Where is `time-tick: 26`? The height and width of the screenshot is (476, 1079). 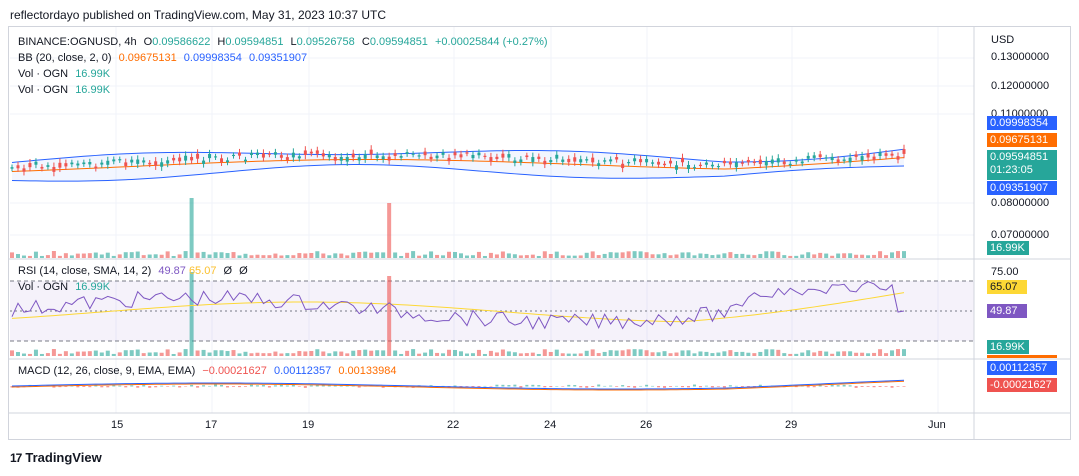 time-tick: 26 is located at coordinates (646, 425).